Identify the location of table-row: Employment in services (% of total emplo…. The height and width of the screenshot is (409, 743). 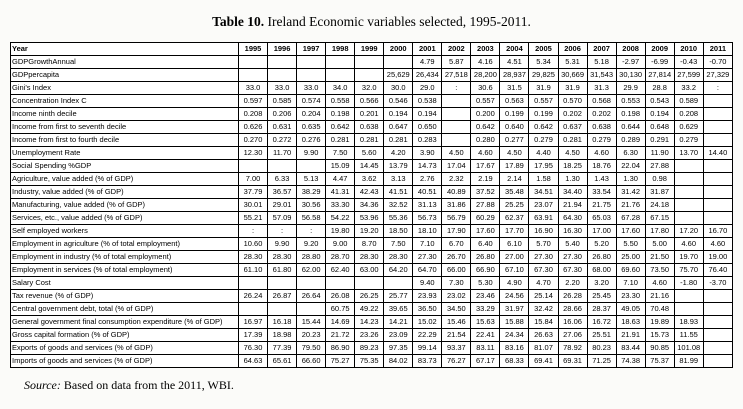
(372, 270).